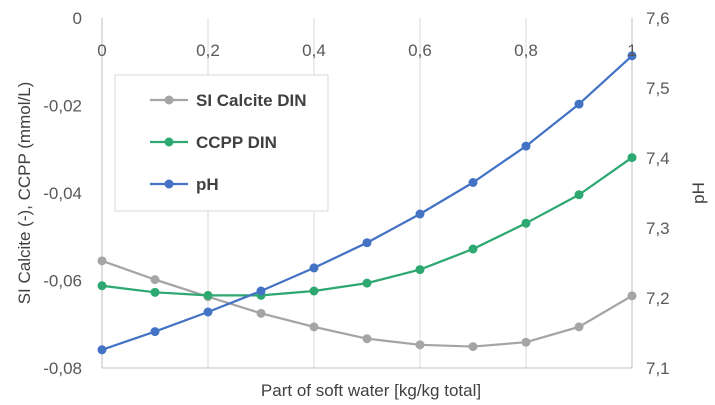 The height and width of the screenshot is (405, 715). What do you see at coordinates (658, 158) in the screenshot?
I see `y2-tick-label: 7,4` at bounding box center [658, 158].